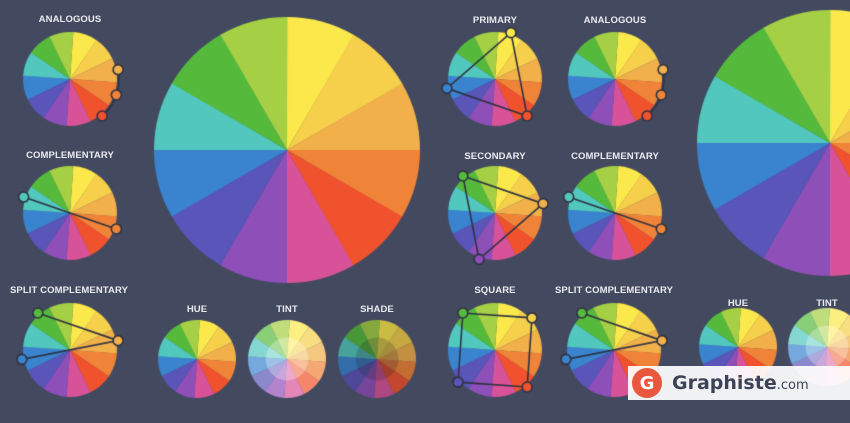  I want to click on brand-domain: .com, so click(792, 385).